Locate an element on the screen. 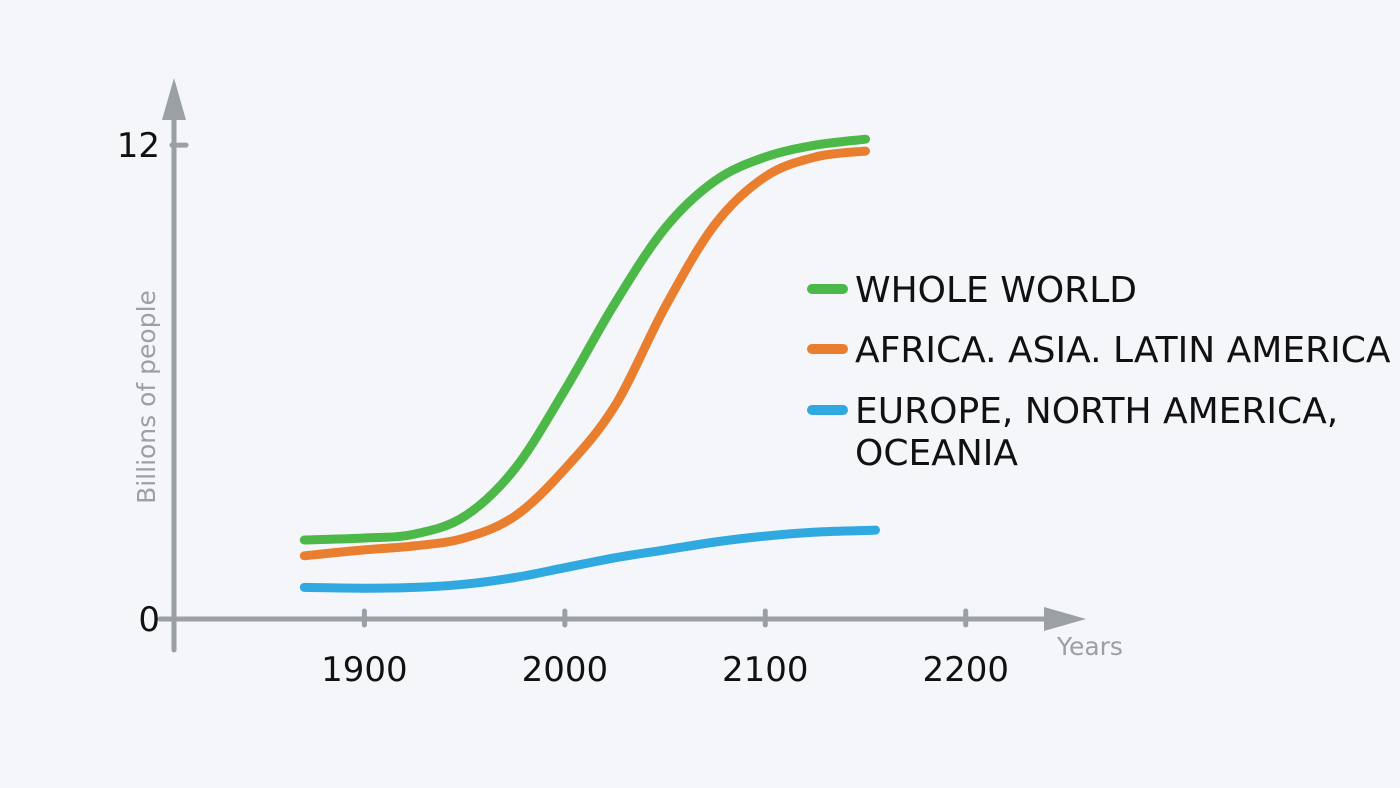 This screenshot has width=1400, height=788. y-tick-label: 0 is located at coordinates (149, 620).